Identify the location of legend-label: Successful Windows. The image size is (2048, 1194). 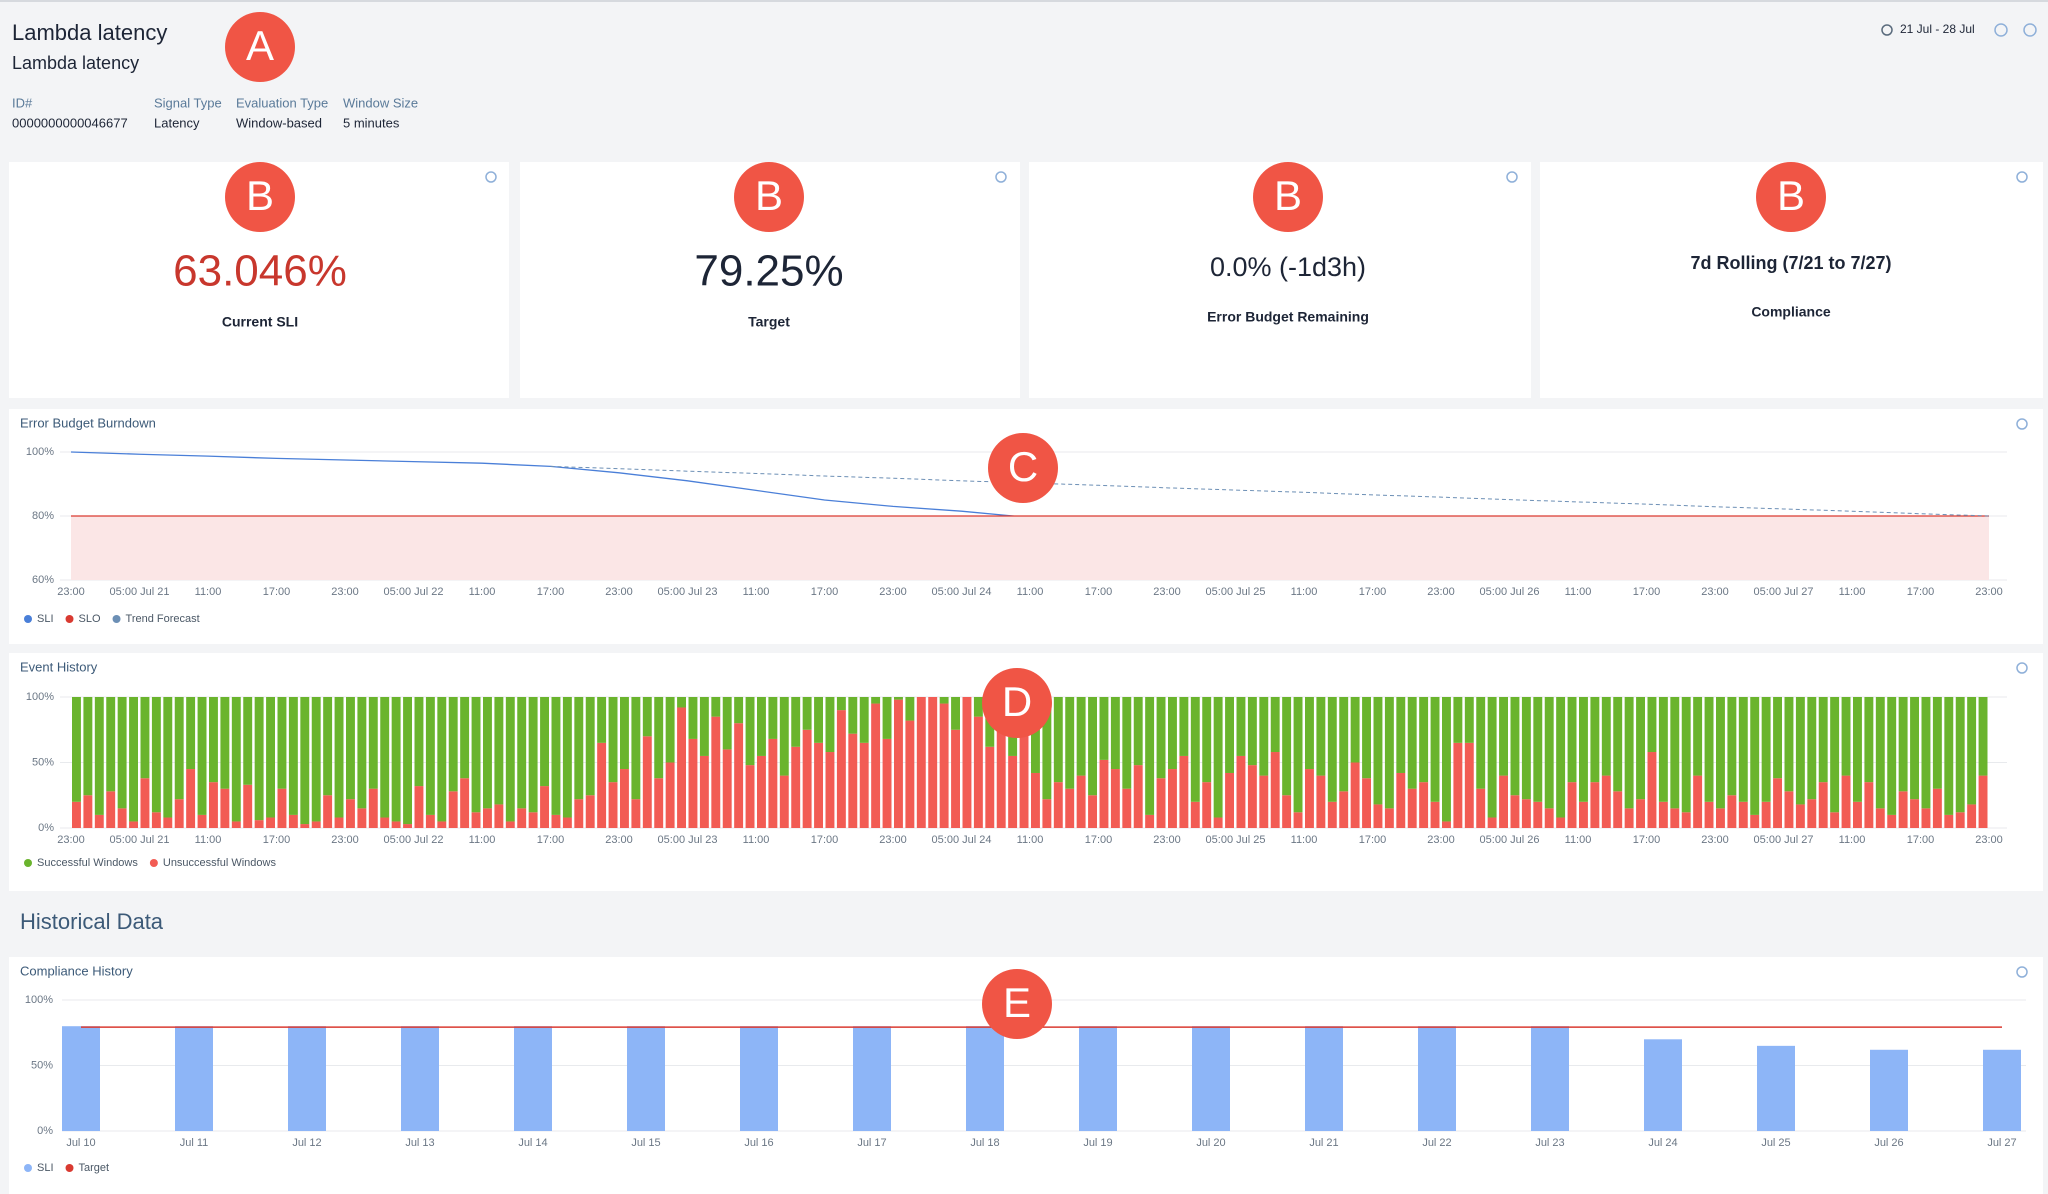
(87, 863).